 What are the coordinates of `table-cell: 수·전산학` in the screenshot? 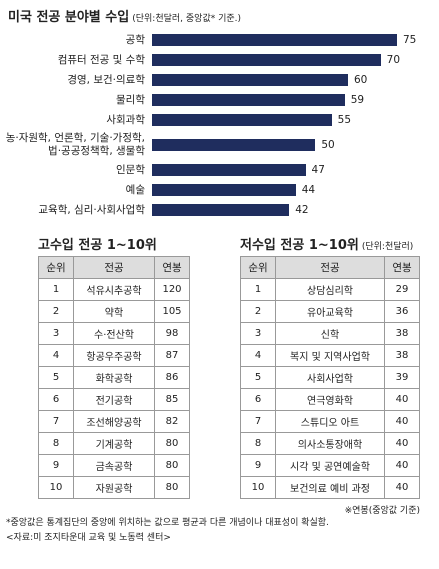 It's located at (114, 333).